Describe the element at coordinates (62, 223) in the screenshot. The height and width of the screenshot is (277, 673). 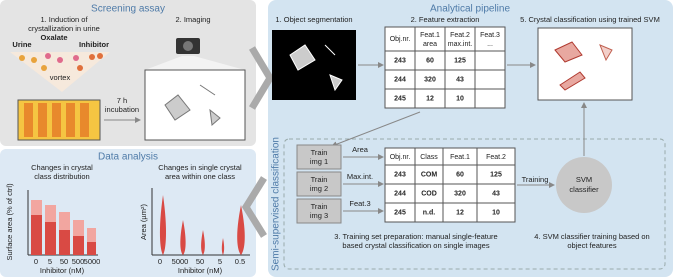
I see `plot1` at that location.